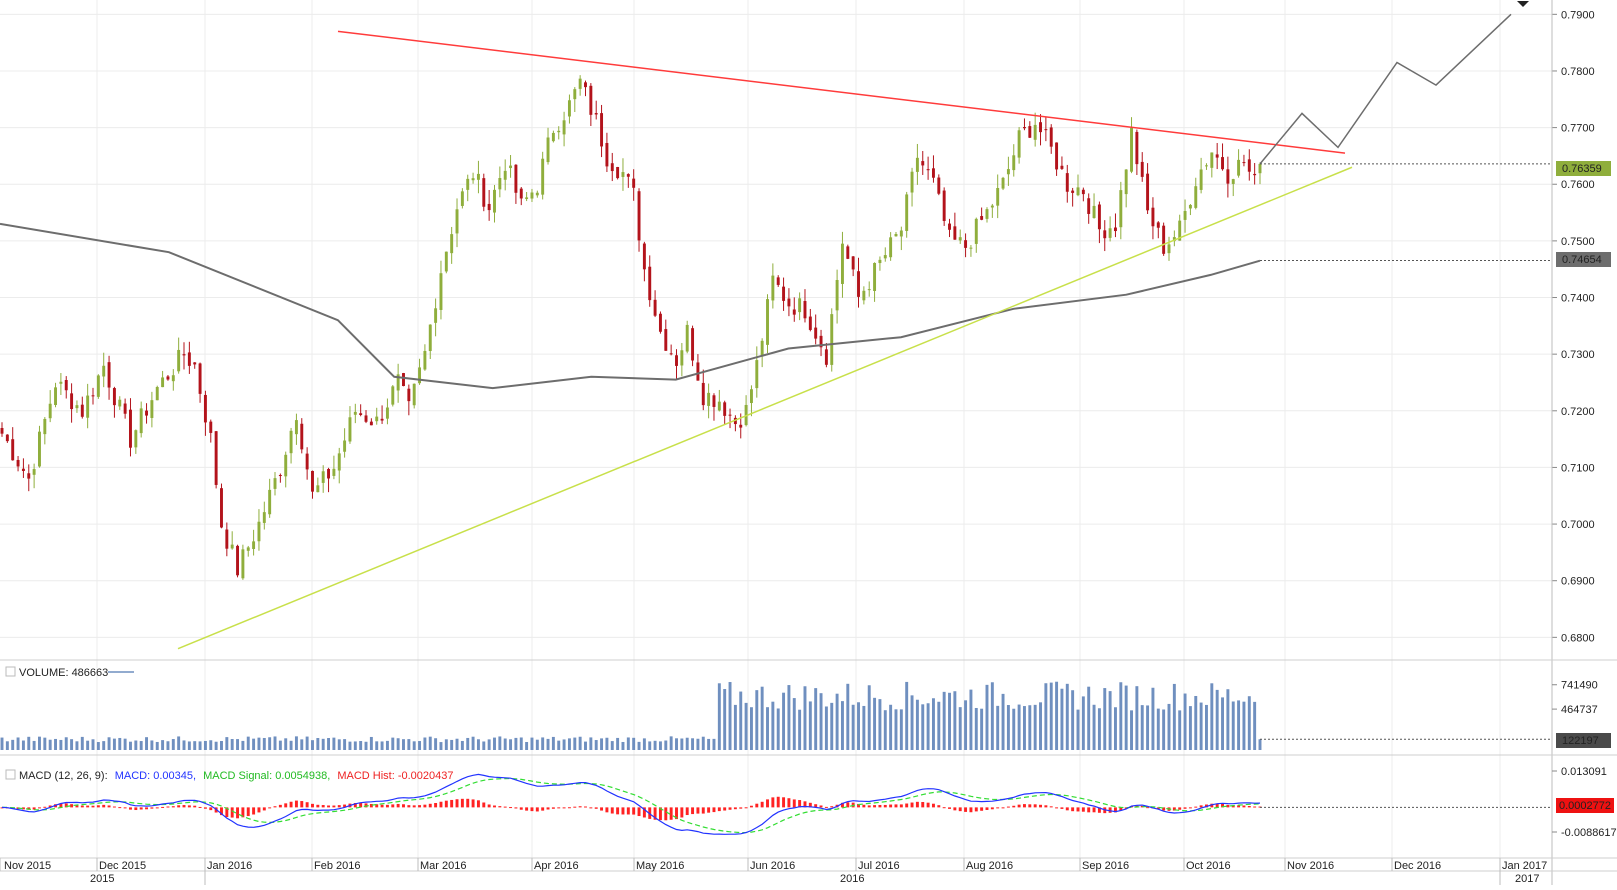 The image size is (1617, 890). Describe the element at coordinates (10, 671) in the screenshot. I see `volume-toggle-box` at that location.